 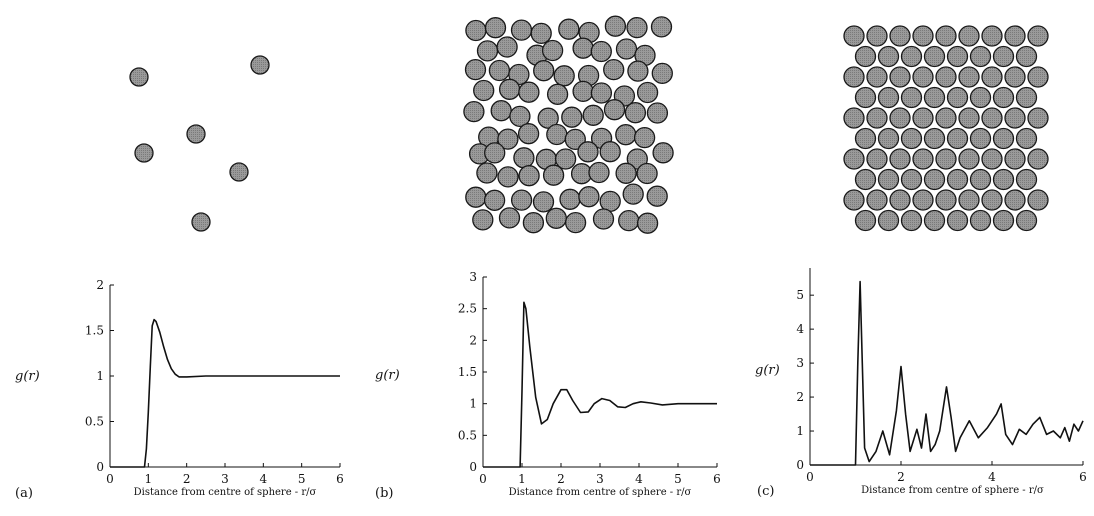 I want to click on y-tick-label: 5, so click(x=800, y=295).